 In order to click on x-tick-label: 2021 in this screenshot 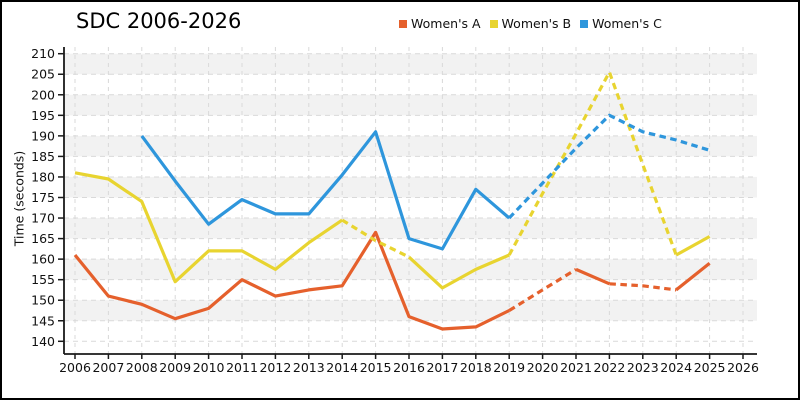, I will do `click(576, 367)`.